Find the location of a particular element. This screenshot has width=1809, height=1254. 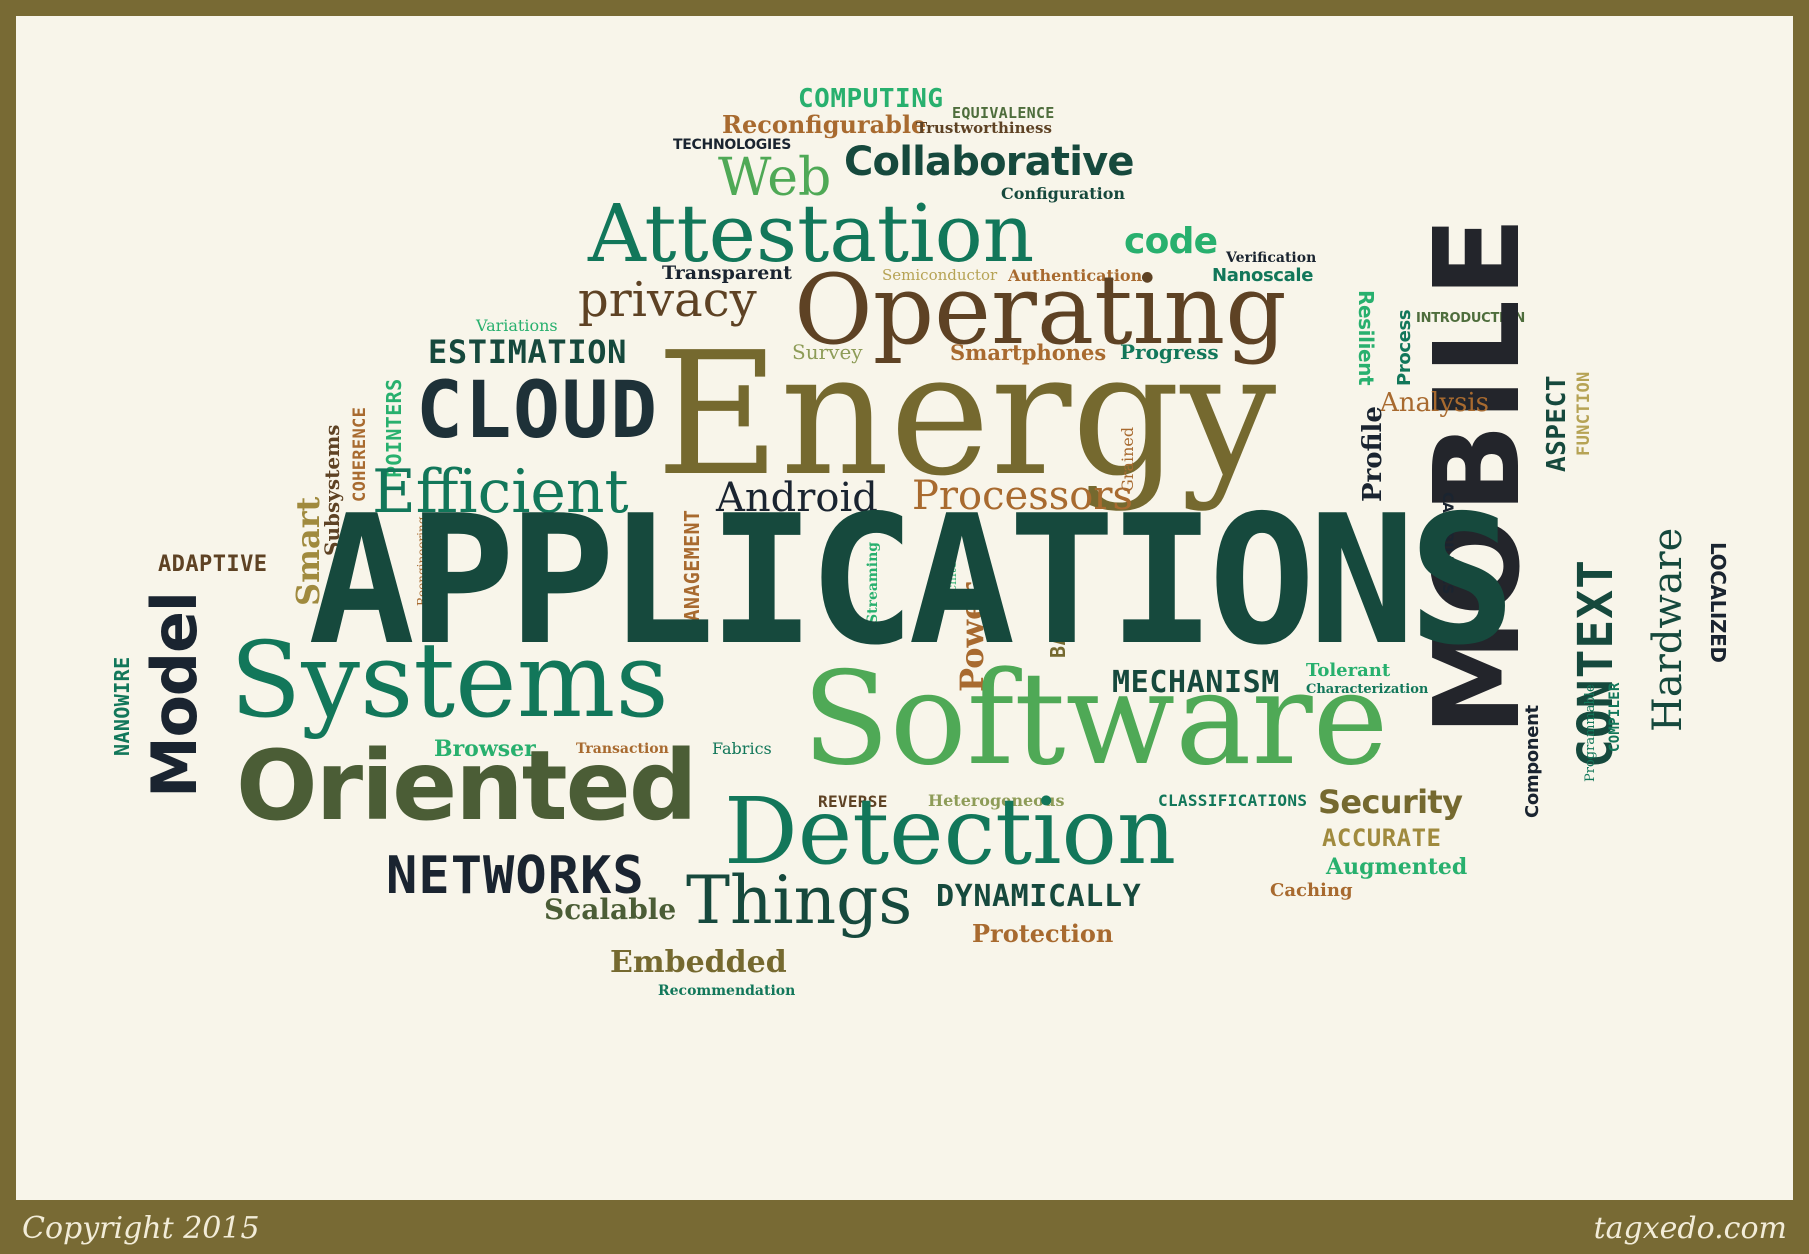

word-recommendation: Recommendation is located at coordinates (727, 991).